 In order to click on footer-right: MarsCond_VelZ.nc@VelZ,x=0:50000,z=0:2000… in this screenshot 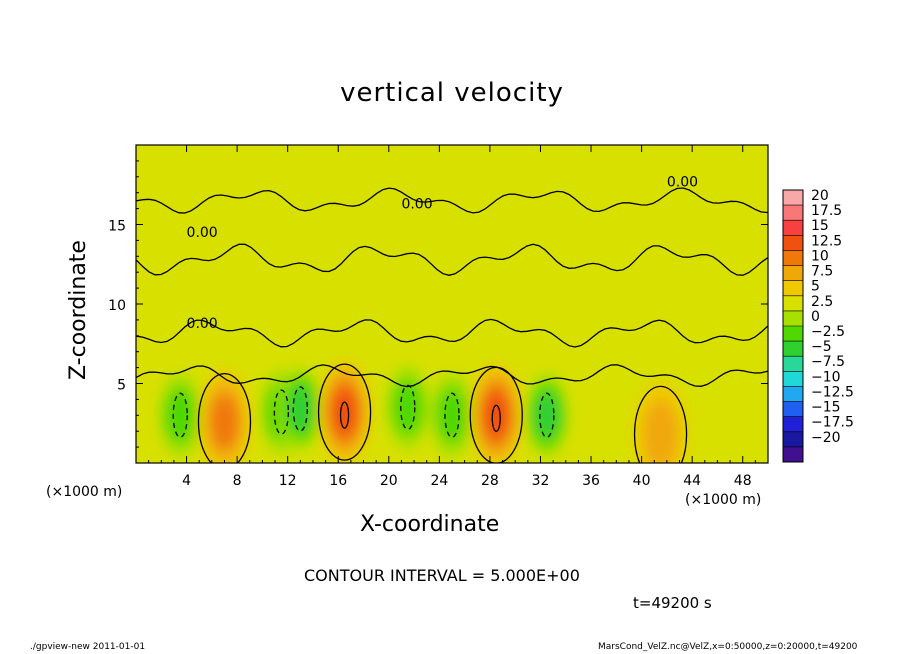, I will do `click(728, 647)`.